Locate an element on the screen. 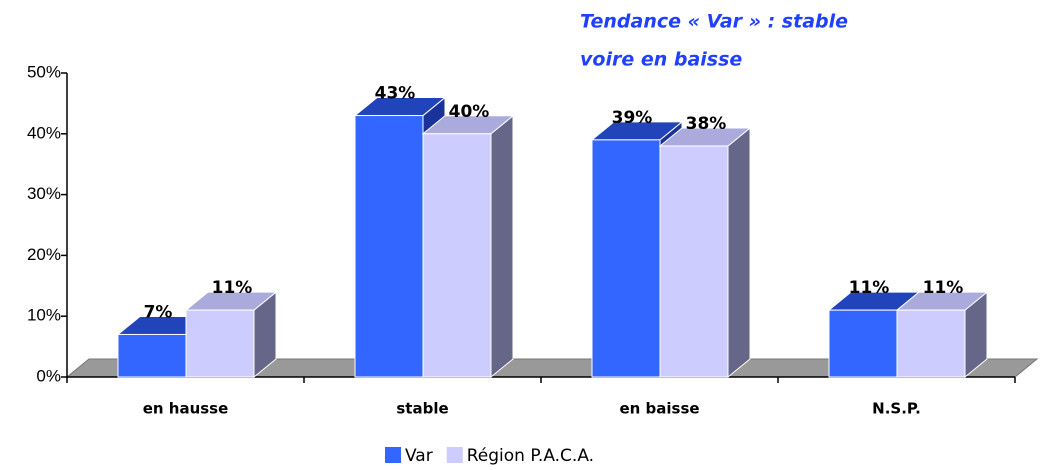 The image size is (1043, 470). y-tick-label: 20% is located at coordinates (44, 254).